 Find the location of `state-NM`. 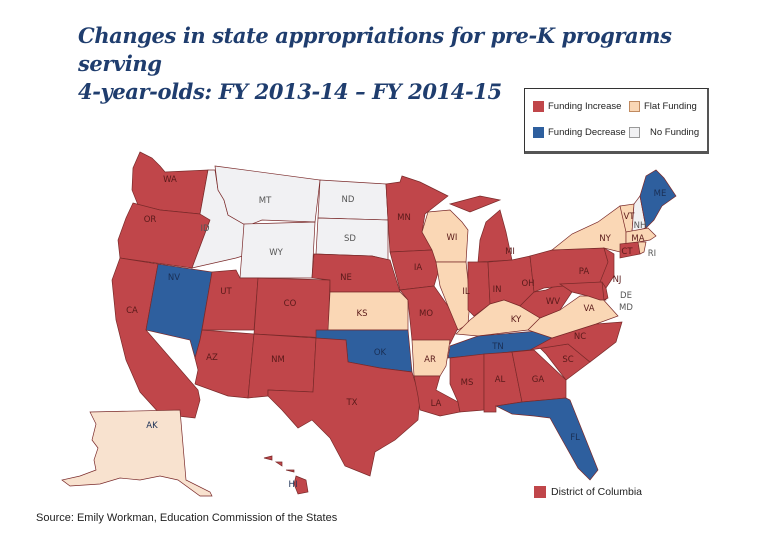

state-NM is located at coordinates (282, 366).